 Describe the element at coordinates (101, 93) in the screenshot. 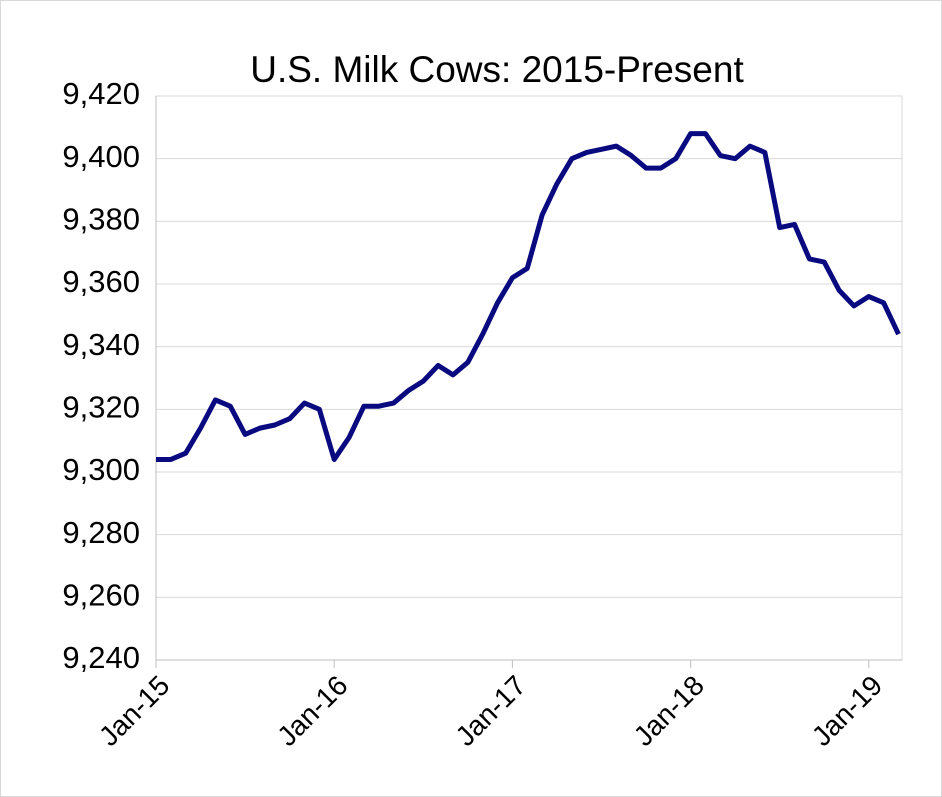

I see `y-tick-label: 9,420` at that location.